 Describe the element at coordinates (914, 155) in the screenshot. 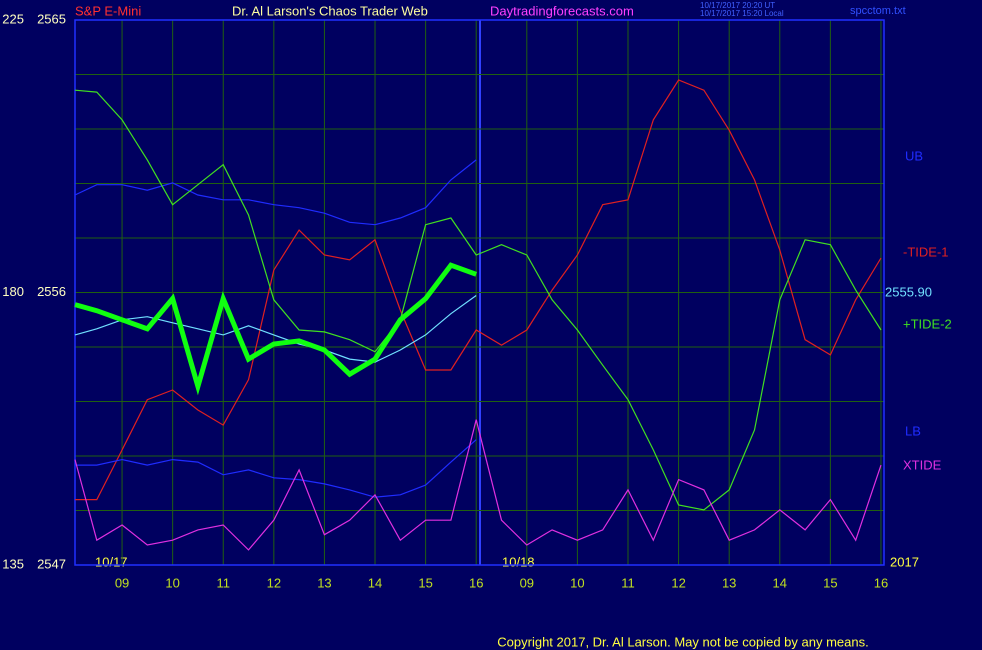

I see `series-label: UB` at that location.